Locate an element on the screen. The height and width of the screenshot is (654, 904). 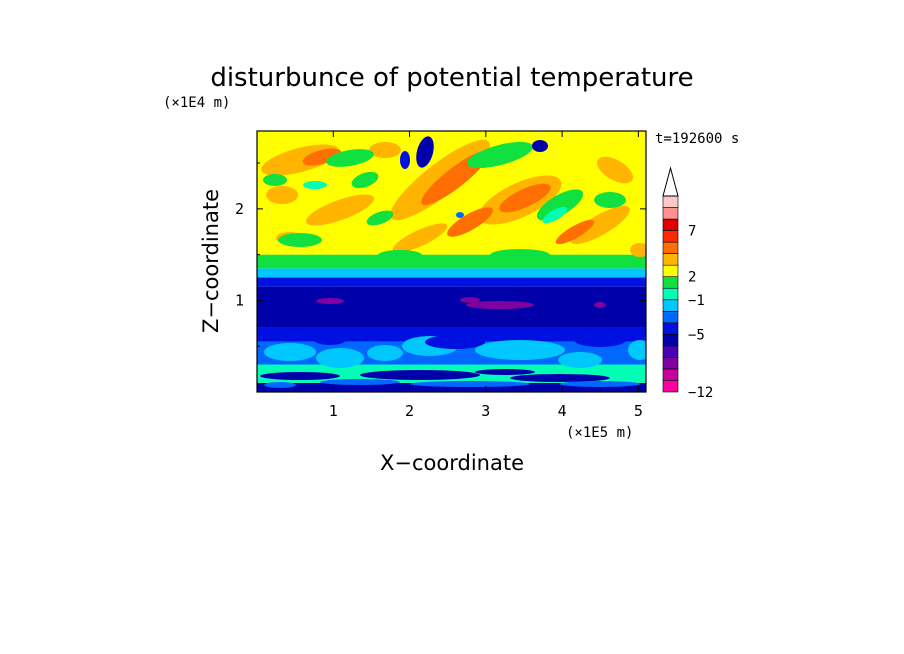
x-unit-label: (×1E5 m) is located at coordinates (599, 433).